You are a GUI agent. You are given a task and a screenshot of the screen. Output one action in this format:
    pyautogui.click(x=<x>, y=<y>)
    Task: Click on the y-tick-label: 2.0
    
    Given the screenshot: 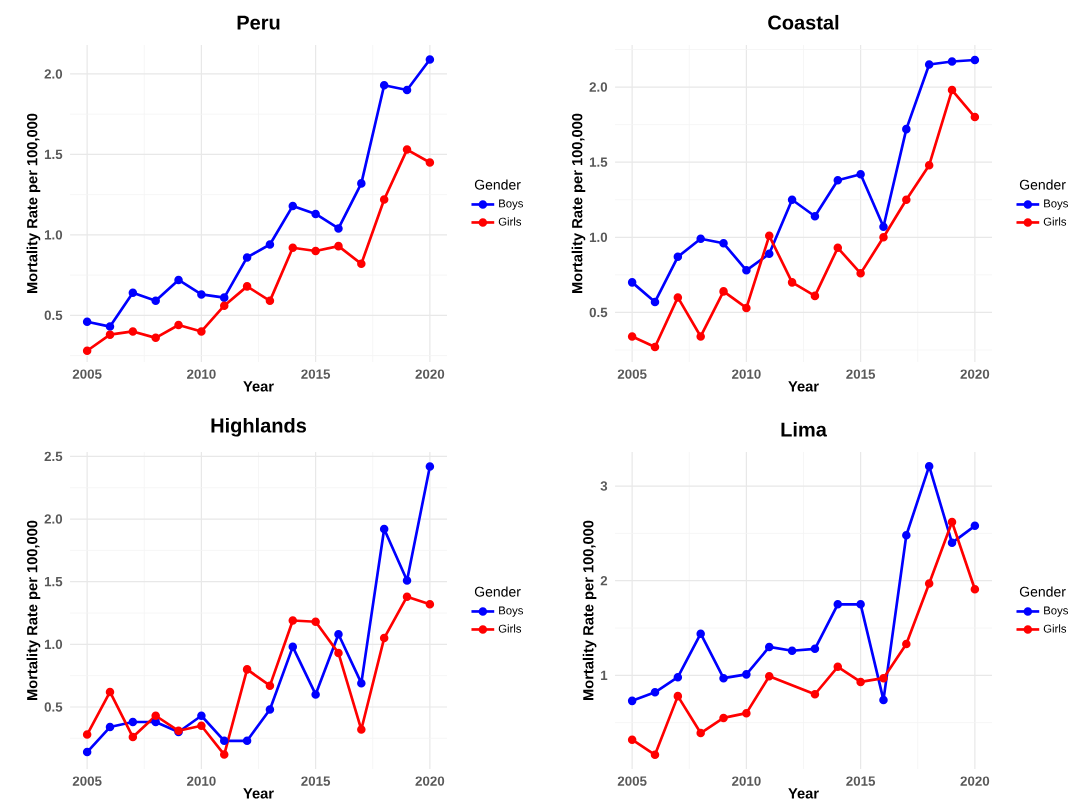 What is the action you would take?
    pyautogui.click(x=53, y=74)
    